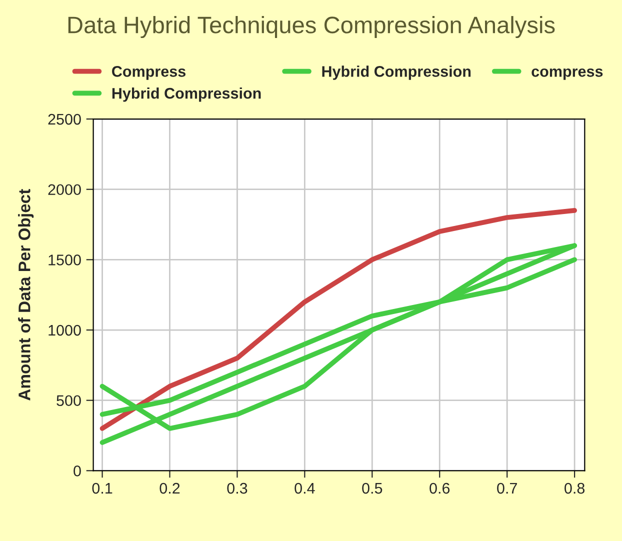  I want to click on y-axis-title: Amount of Data Per Object, so click(26, 294).